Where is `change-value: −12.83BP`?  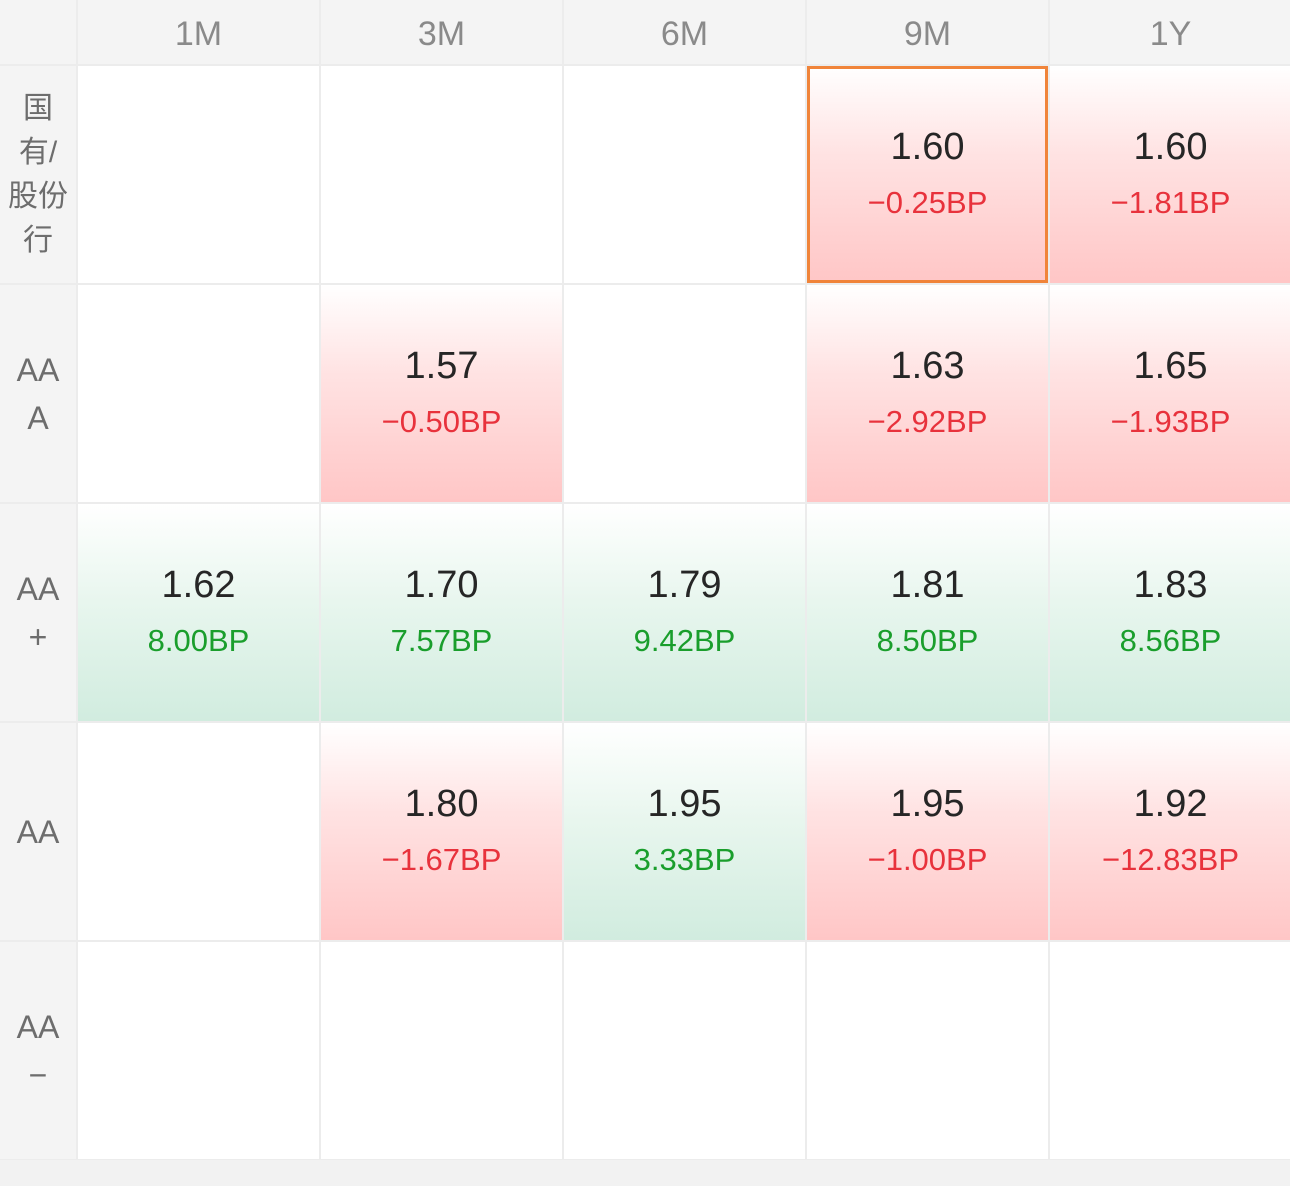 change-value: −12.83BP is located at coordinates (1170, 859).